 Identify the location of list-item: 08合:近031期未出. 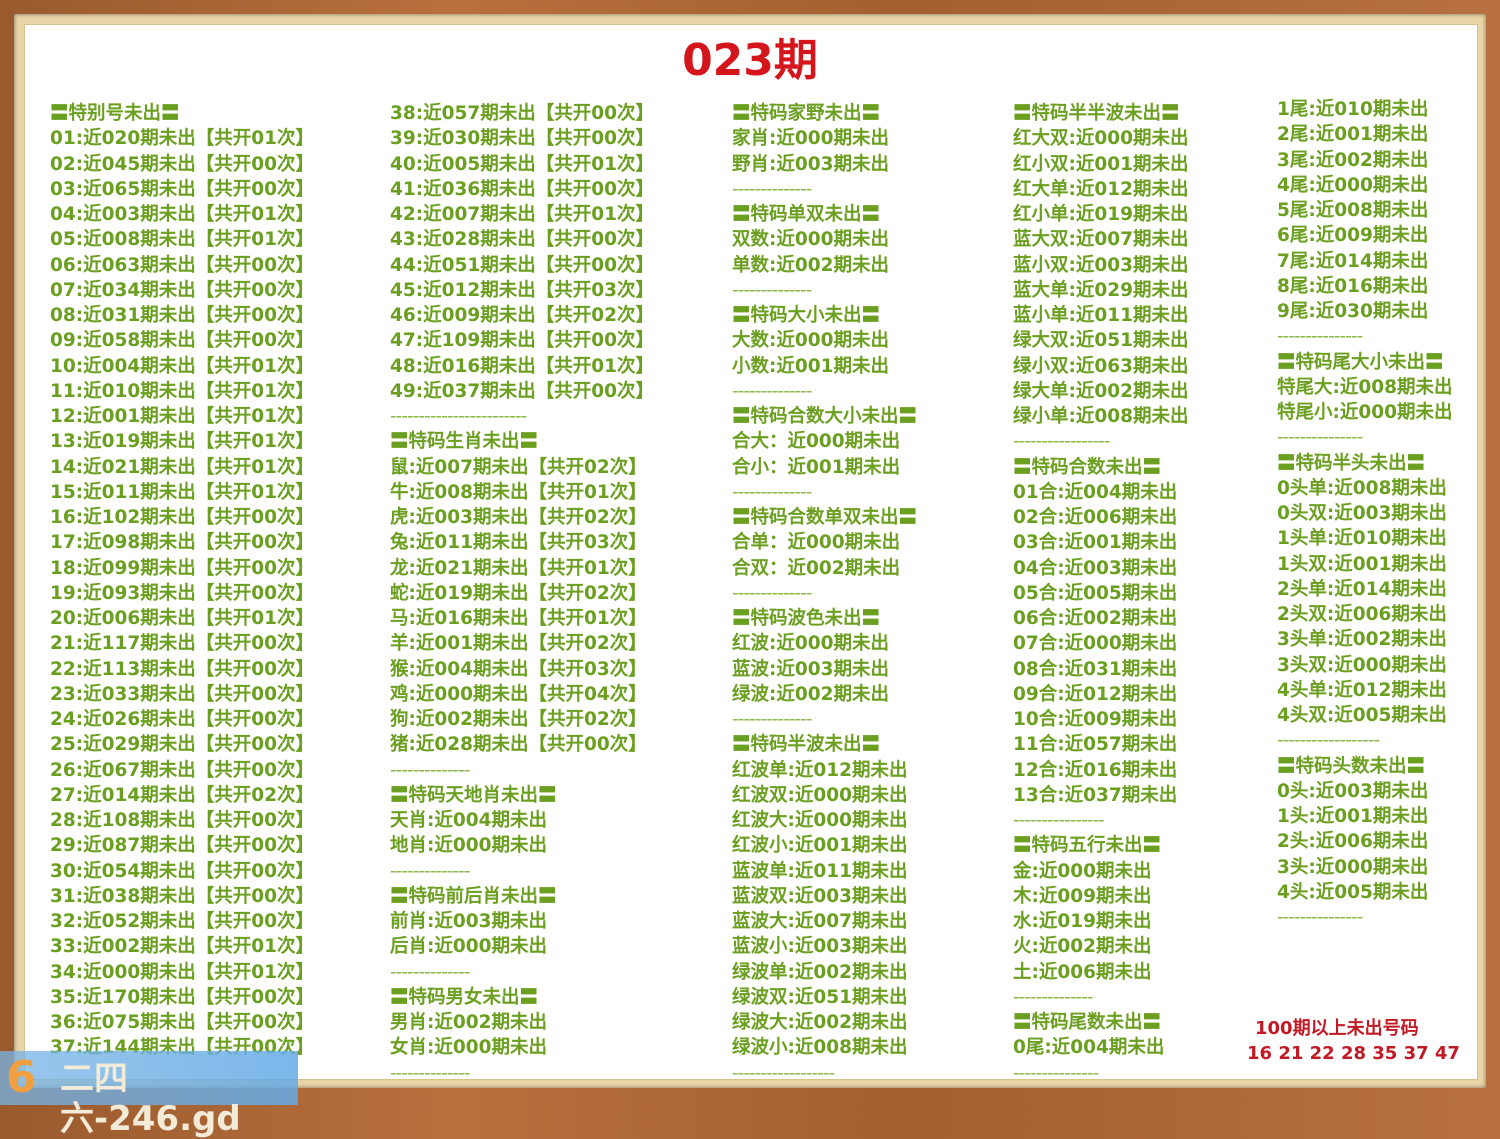
(1095, 669).